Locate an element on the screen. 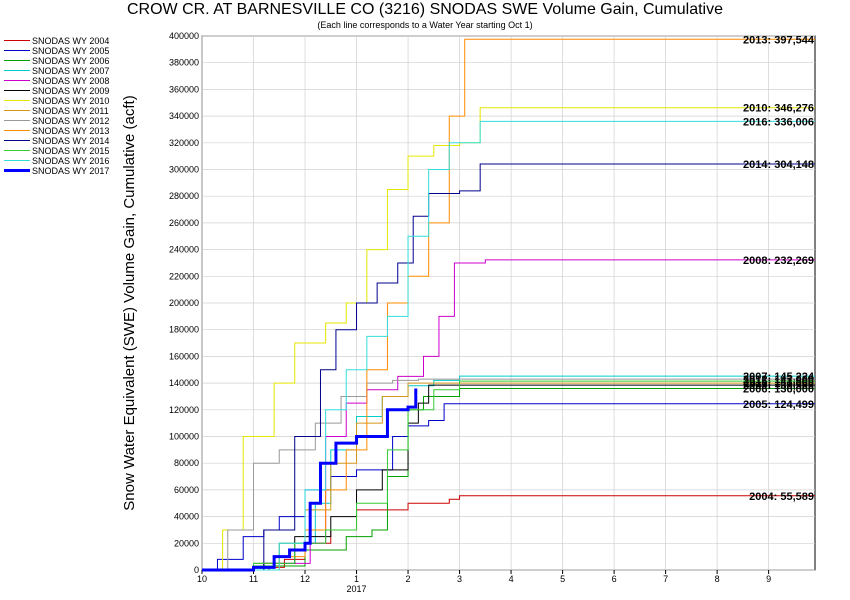  y-tick-label: 380000 is located at coordinates (184, 63).